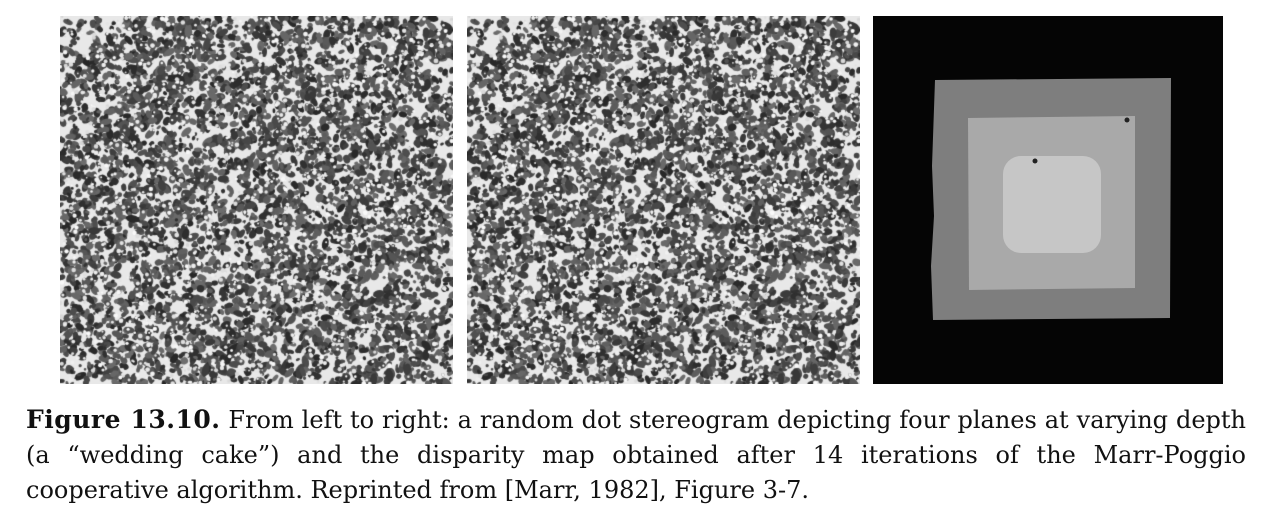 This screenshot has width=1263, height=530. What do you see at coordinates (123, 419) in the screenshot?
I see `figure-label: Figure 13.10.` at bounding box center [123, 419].